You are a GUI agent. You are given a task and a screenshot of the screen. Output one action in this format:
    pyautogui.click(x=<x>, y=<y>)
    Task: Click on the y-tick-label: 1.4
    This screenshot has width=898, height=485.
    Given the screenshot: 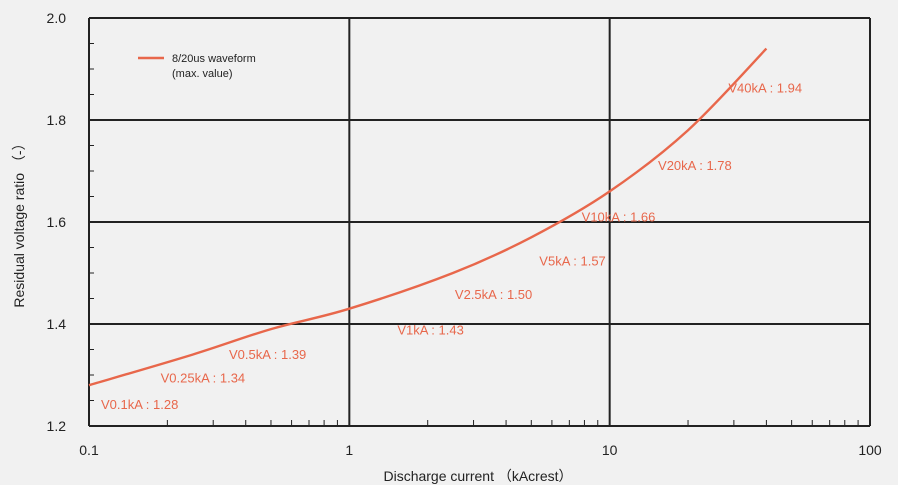 What is the action you would take?
    pyautogui.click(x=57, y=324)
    